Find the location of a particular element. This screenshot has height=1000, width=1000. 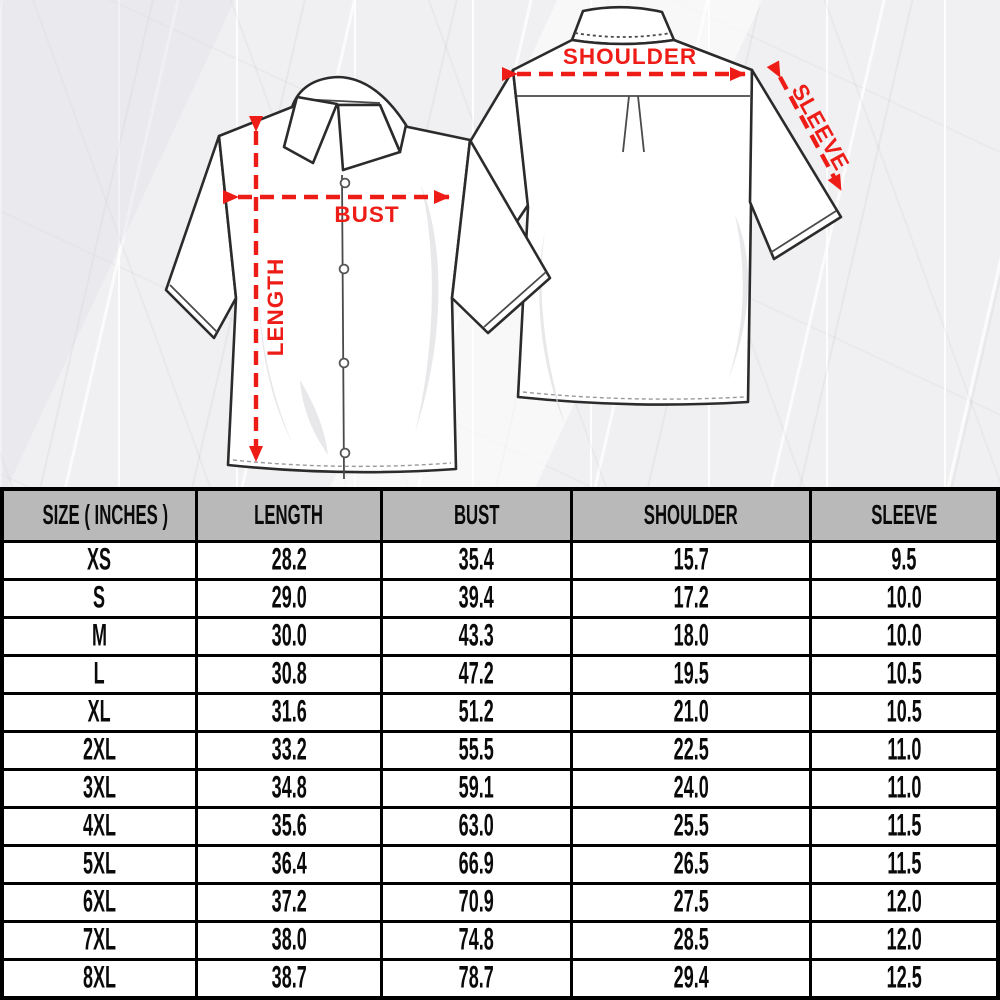

front-right-sleeve is located at coordinates (501, 236).